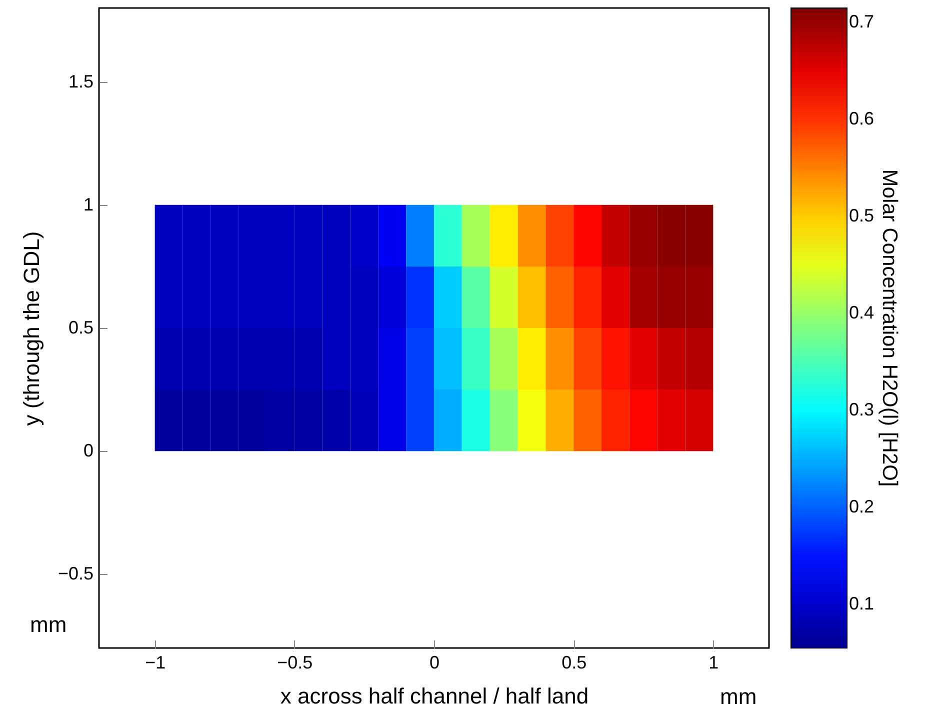 The width and height of the screenshot is (948, 722). Describe the element at coordinates (295, 662) in the screenshot. I see `x-tick-label: −0.5` at that location.